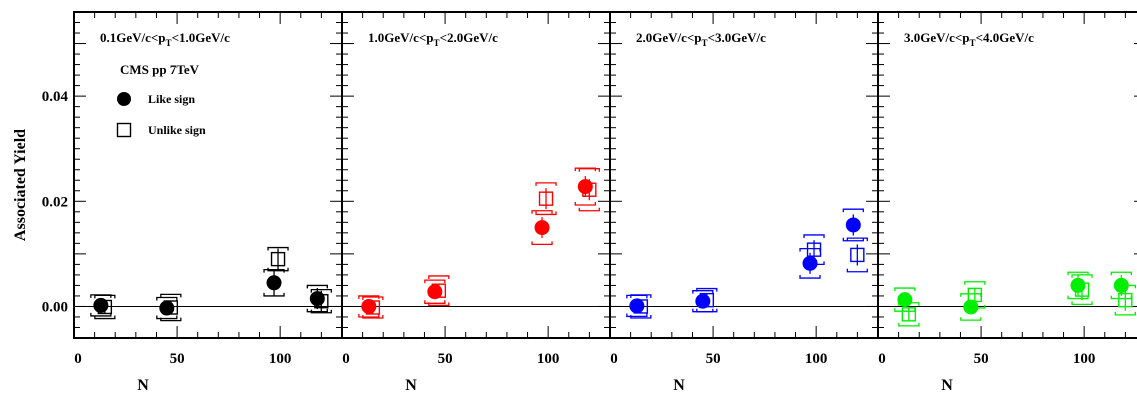 Image resolution: width=1137 pixels, height=397 pixels. I want to click on legend-unlike-marker, so click(124, 130).